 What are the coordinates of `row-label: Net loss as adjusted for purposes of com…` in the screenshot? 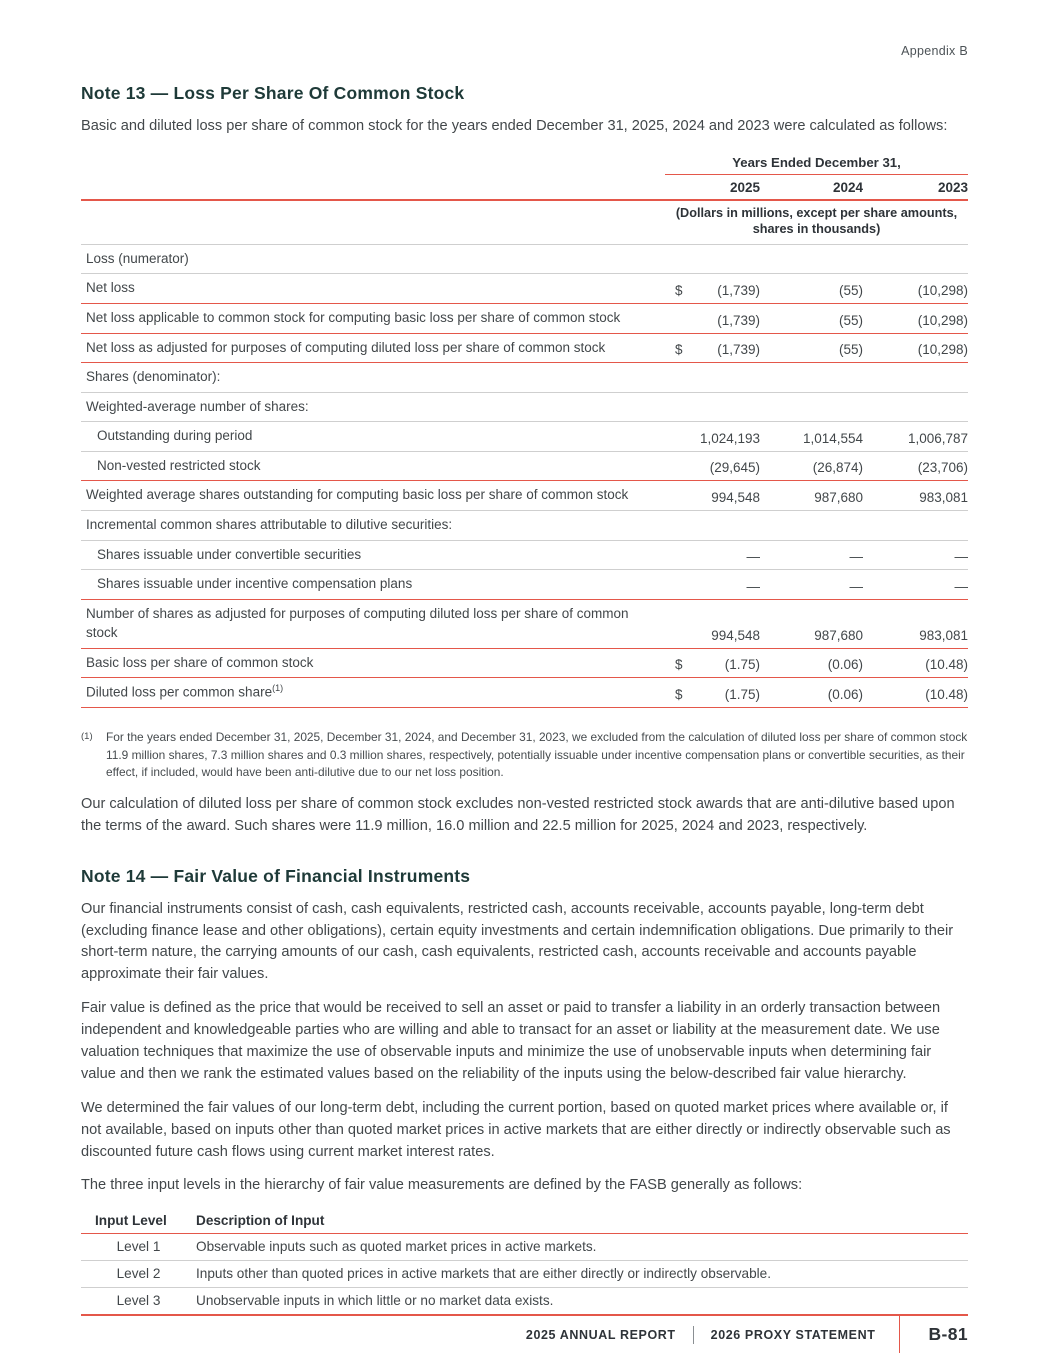 It's located at (346, 347).